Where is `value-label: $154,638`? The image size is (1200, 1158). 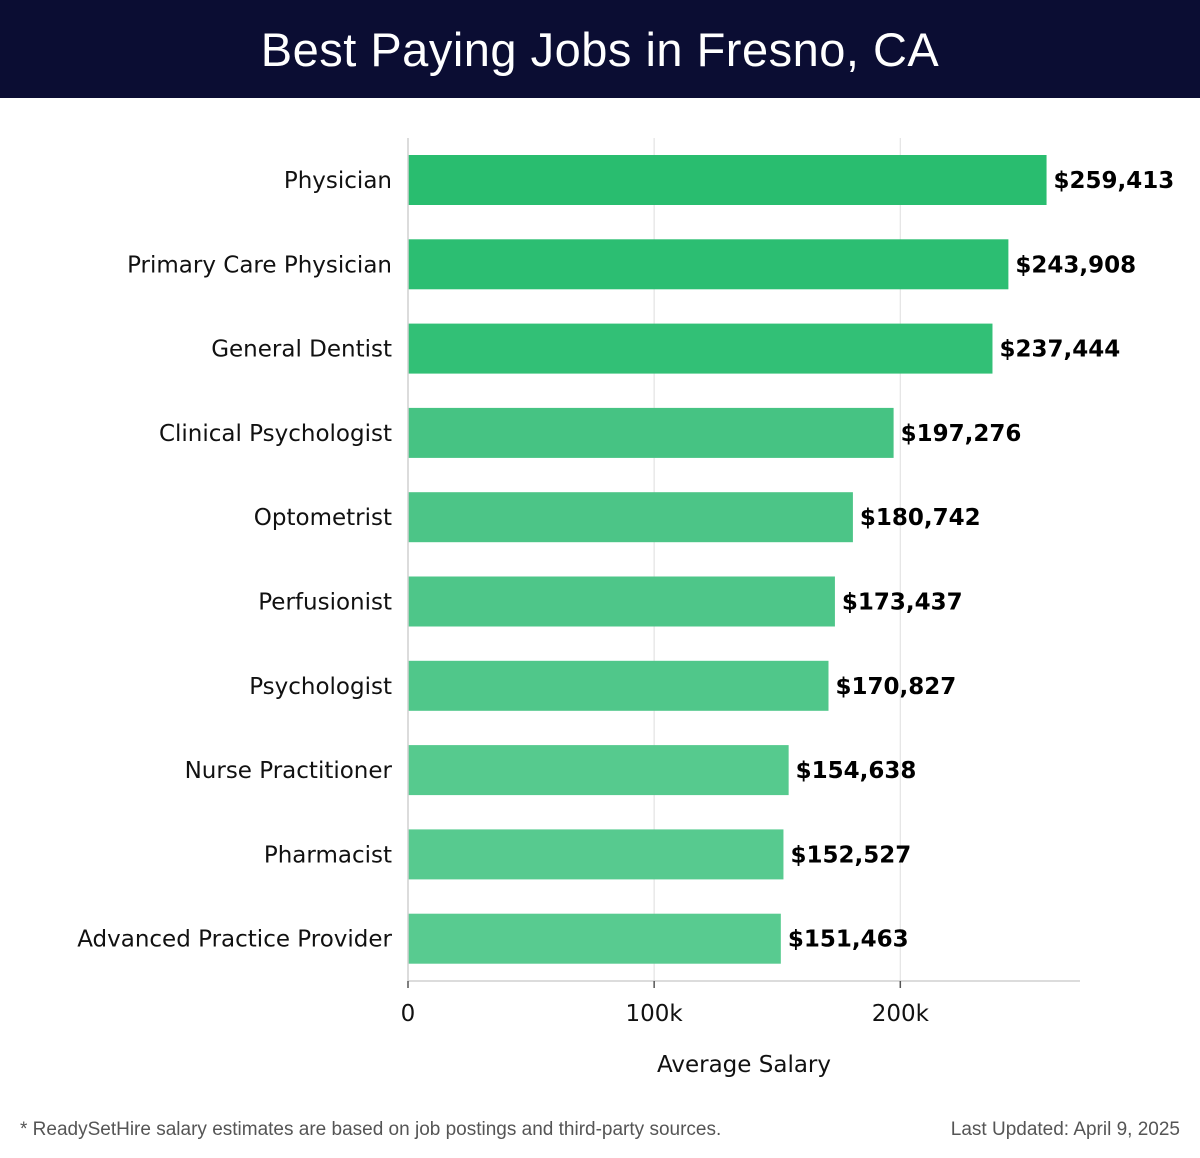 value-label: $154,638 is located at coordinates (856, 771).